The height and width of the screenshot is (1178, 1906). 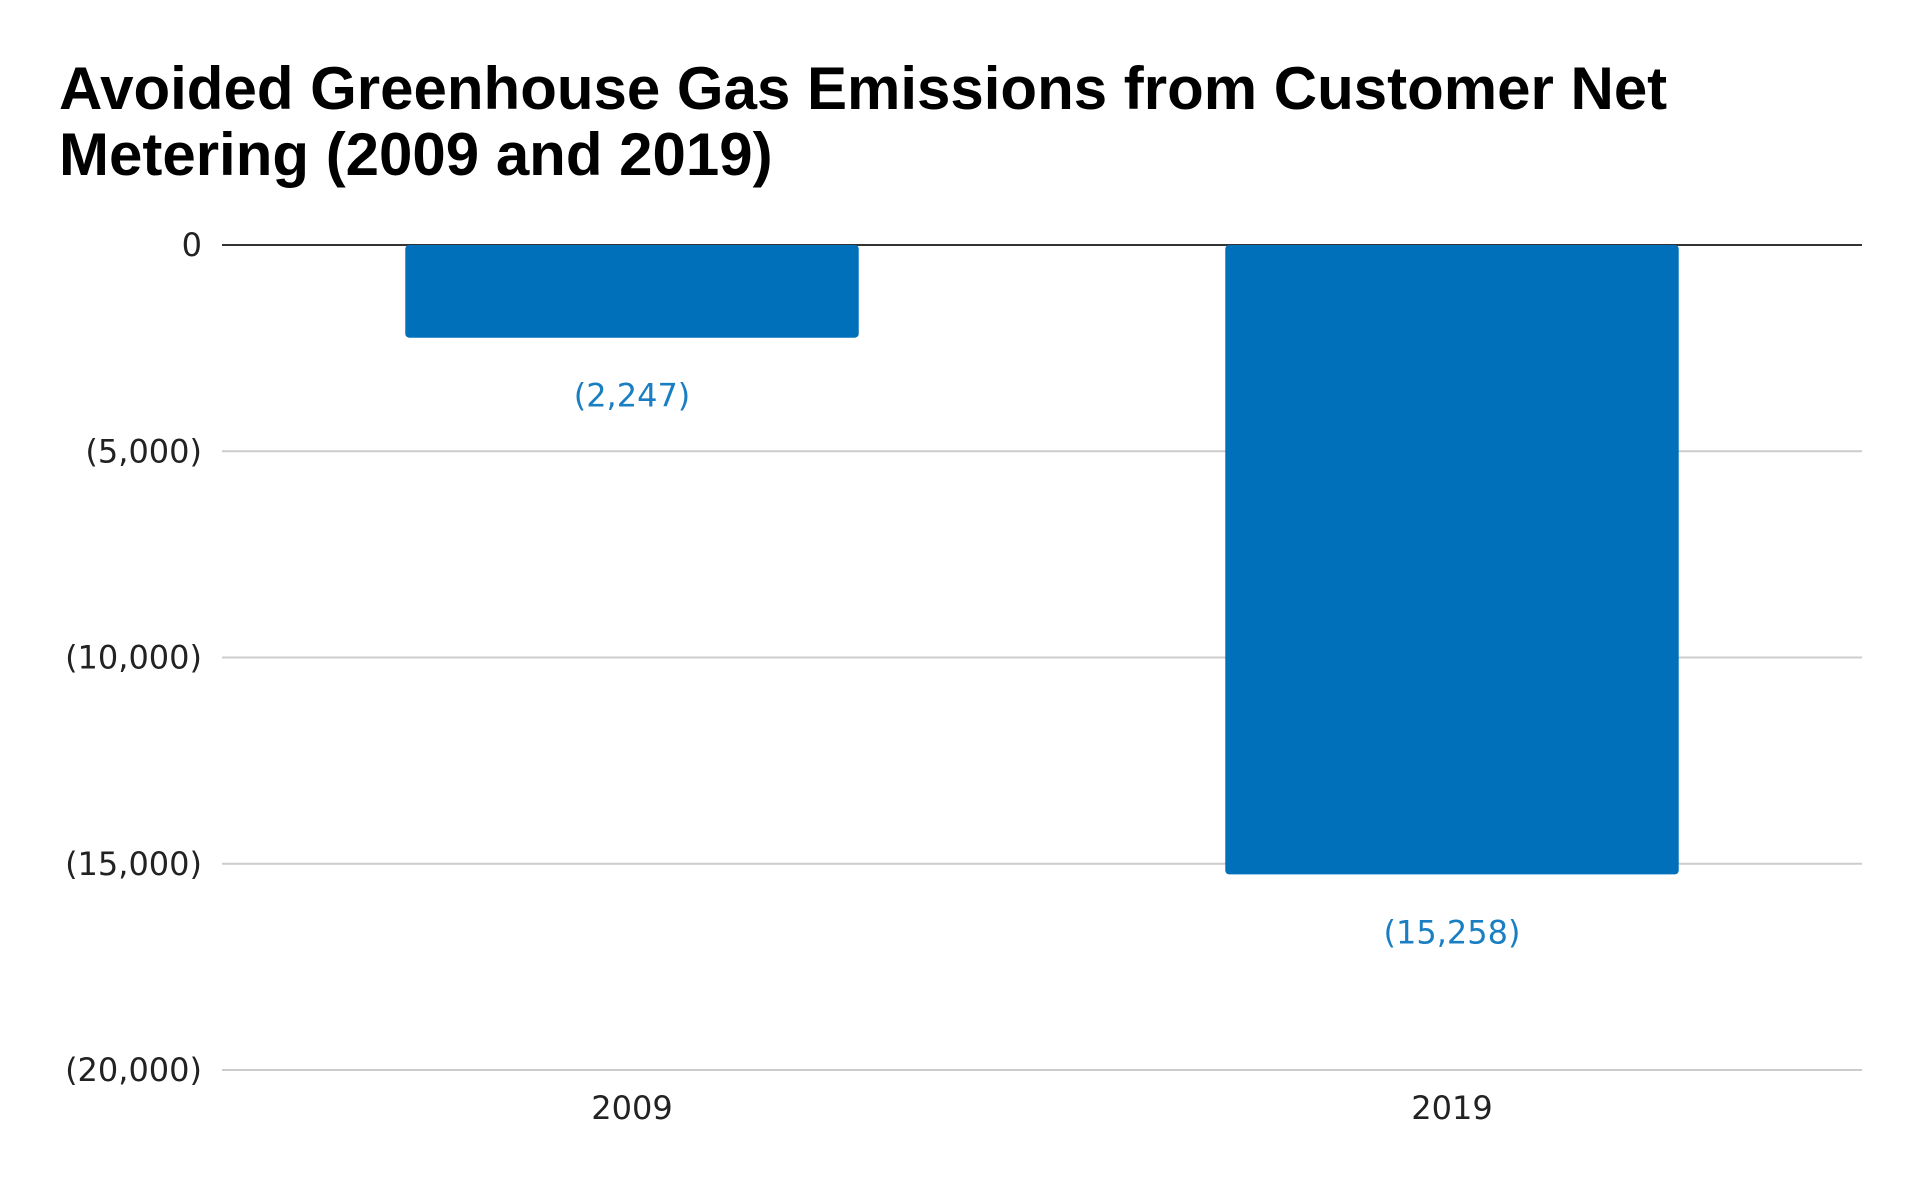 I want to click on y-tick-label: (20,000), so click(x=133, y=1070).